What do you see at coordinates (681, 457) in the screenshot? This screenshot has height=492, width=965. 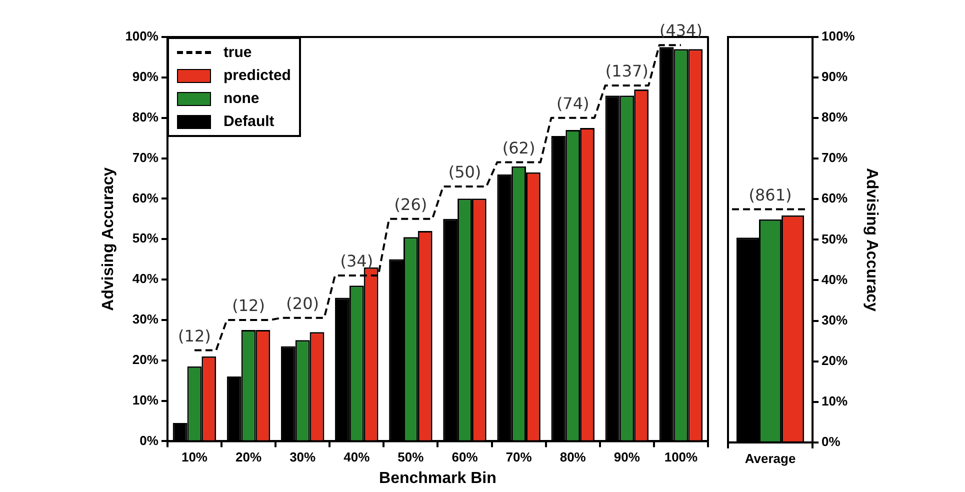 I see `x-tick-label: 100%` at bounding box center [681, 457].